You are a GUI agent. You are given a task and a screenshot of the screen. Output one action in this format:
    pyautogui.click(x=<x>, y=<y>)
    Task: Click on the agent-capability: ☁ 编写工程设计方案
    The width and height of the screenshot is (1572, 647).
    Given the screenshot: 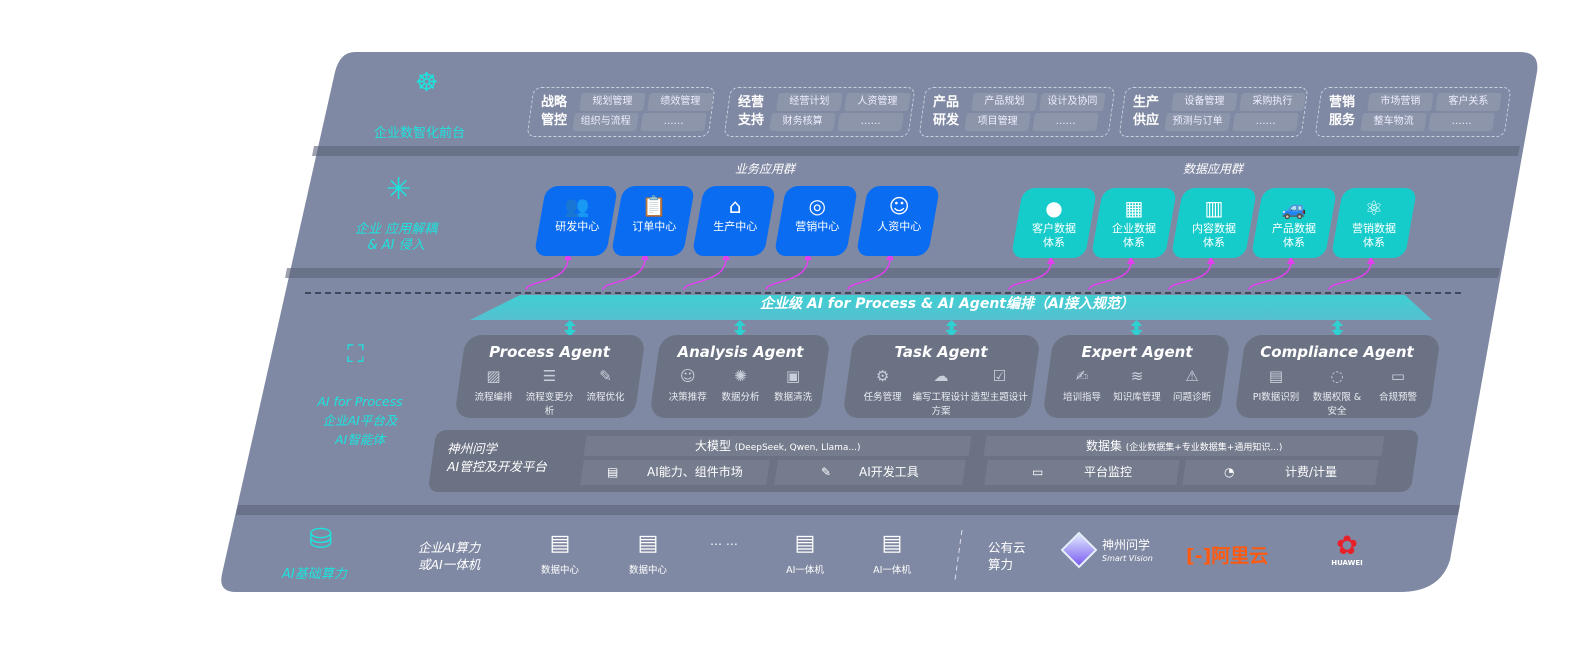 What is the action you would take?
    pyautogui.click(x=941, y=392)
    